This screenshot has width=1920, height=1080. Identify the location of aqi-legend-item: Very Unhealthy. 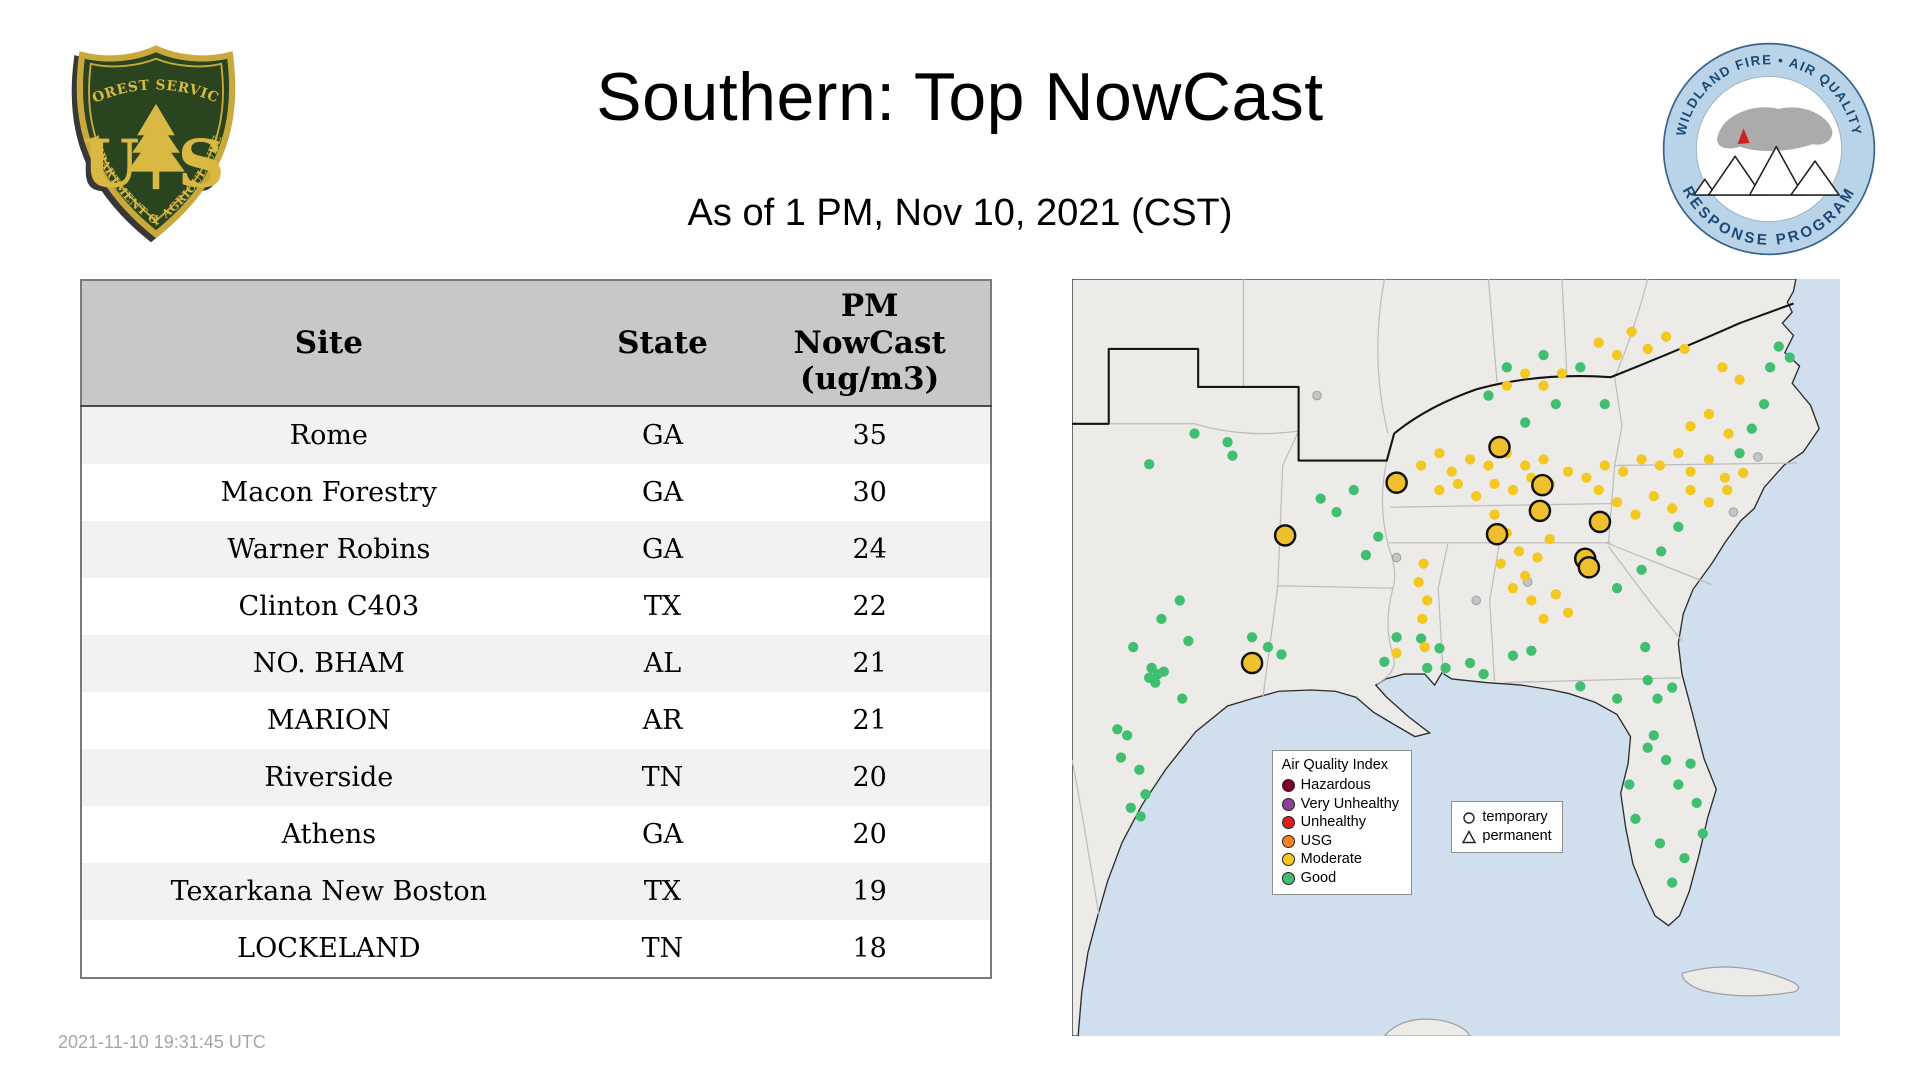
(1340, 804).